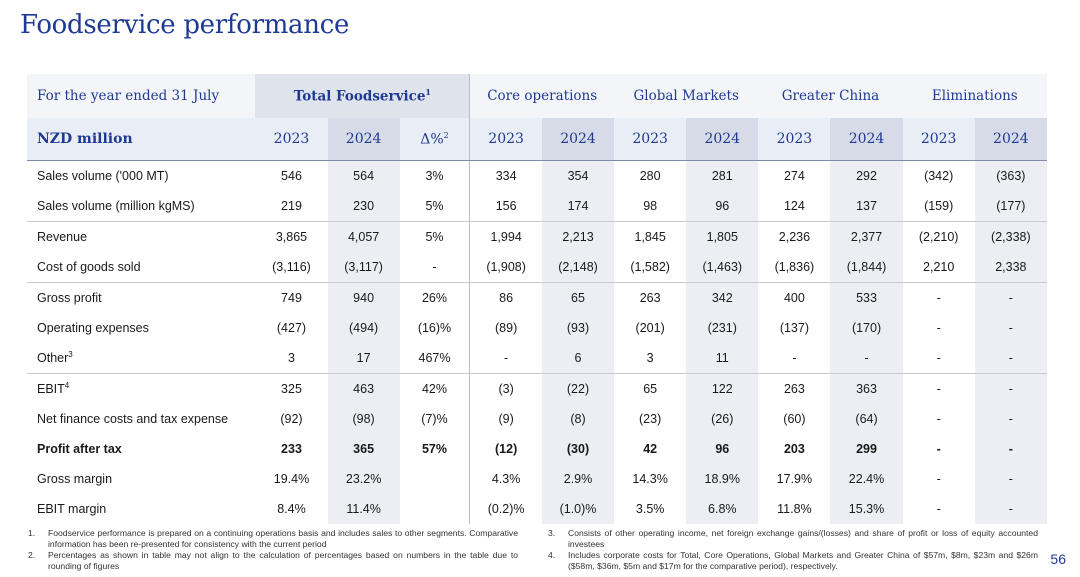  I want to click on table-cell: 219, so click(291, 206).